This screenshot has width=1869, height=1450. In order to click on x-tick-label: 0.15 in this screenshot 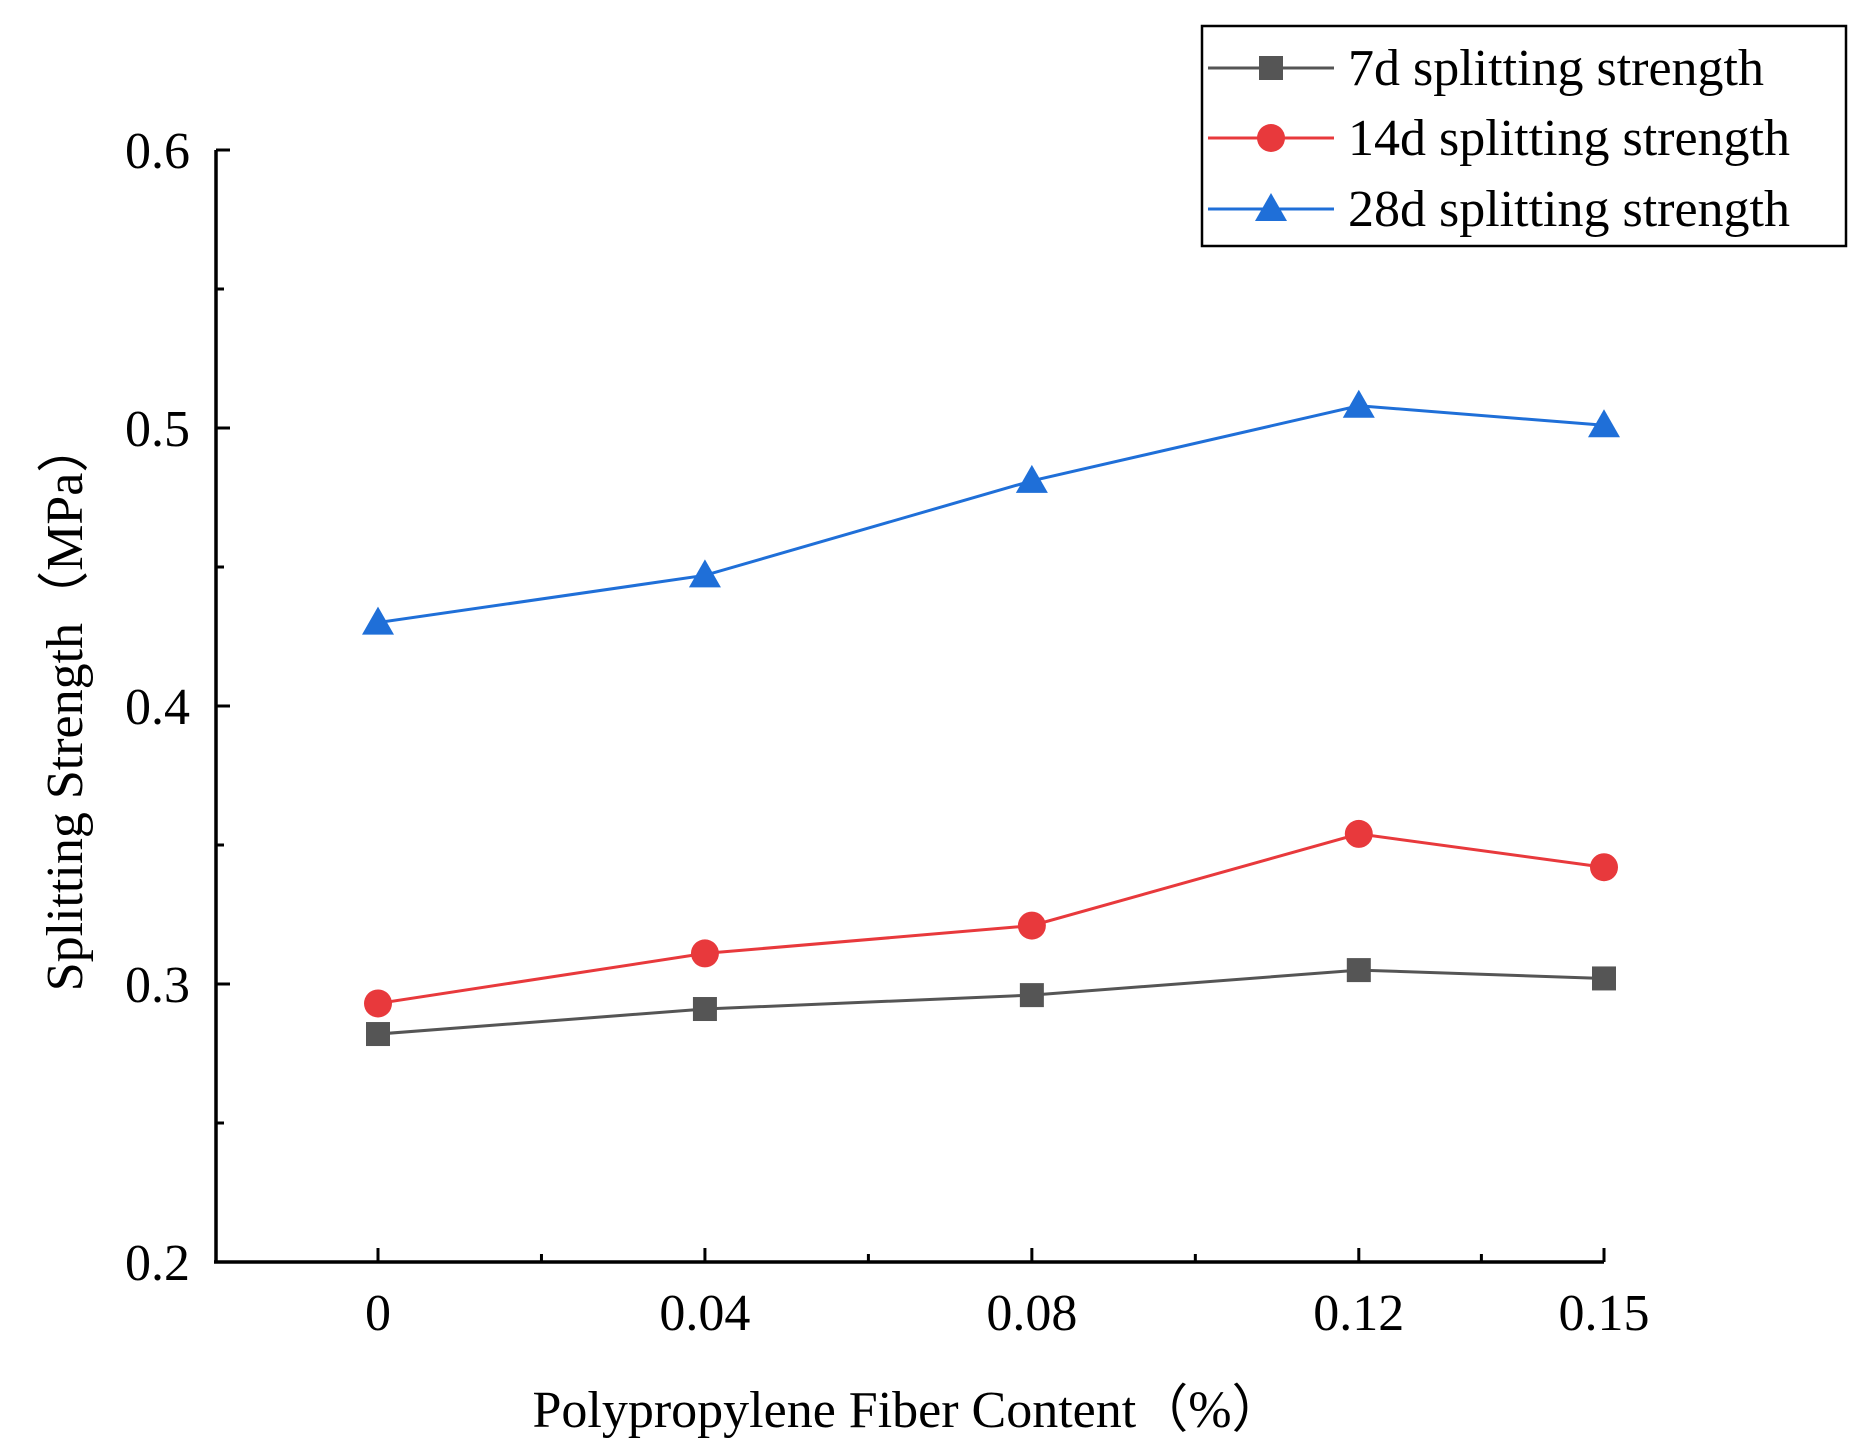, I will do `click(1604, 1313)`.